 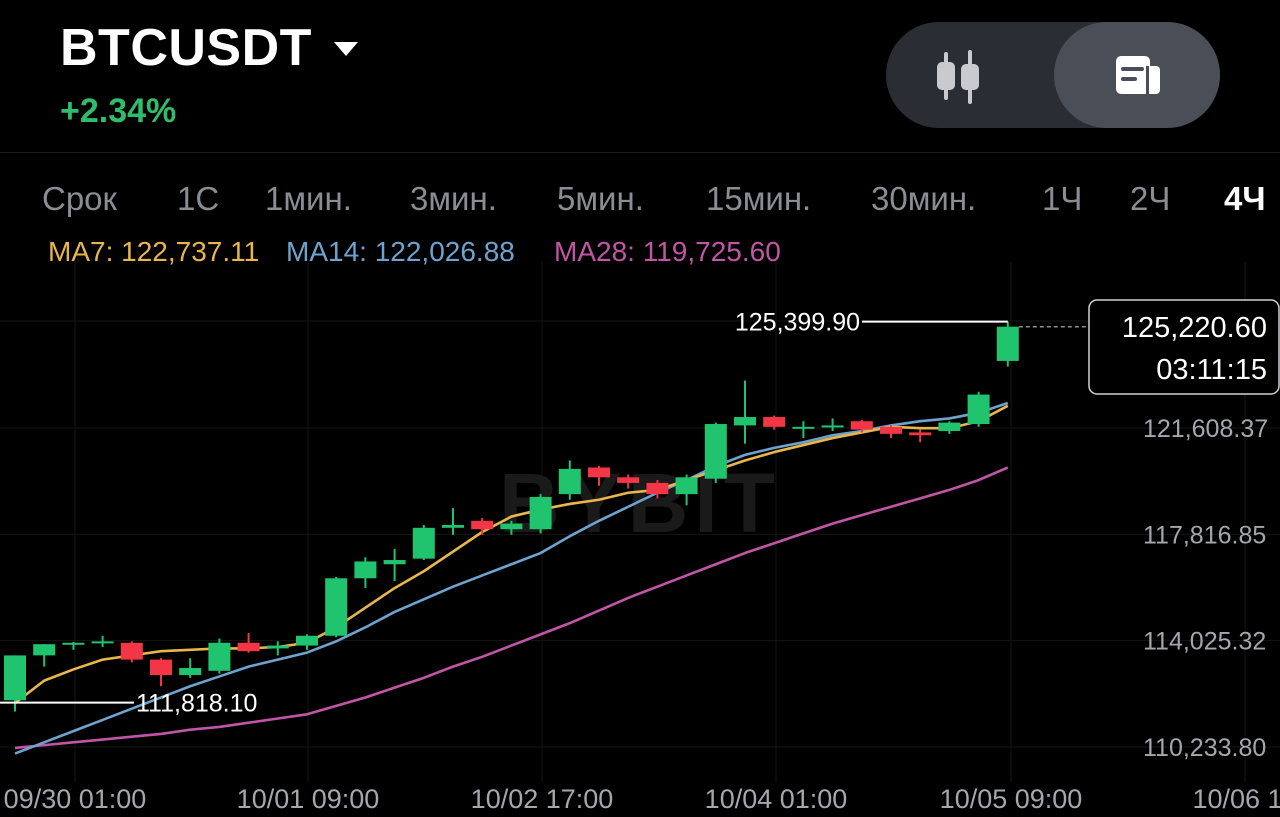 What do you see at coordinates (759, 198) in the screenshot?
I see `timeframe-15min: 15мин.` at bounding box center [759, 198].